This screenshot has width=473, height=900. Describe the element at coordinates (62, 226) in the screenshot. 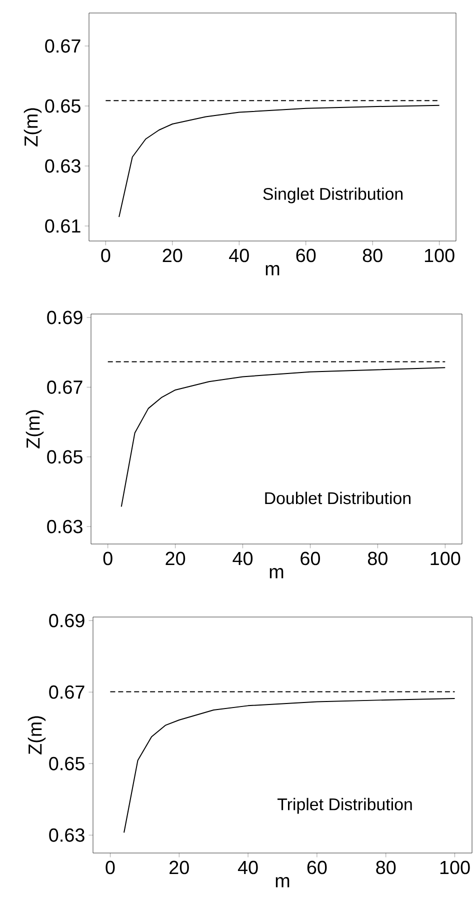

I see `y-tick-label: 0.61` at that location.